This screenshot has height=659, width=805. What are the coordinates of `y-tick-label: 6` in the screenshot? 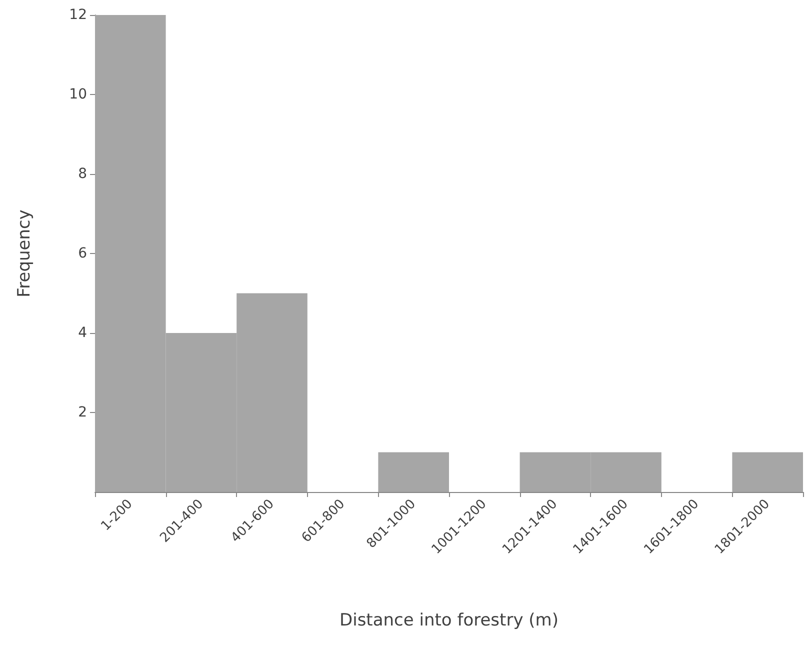 It's located at (83, 254).